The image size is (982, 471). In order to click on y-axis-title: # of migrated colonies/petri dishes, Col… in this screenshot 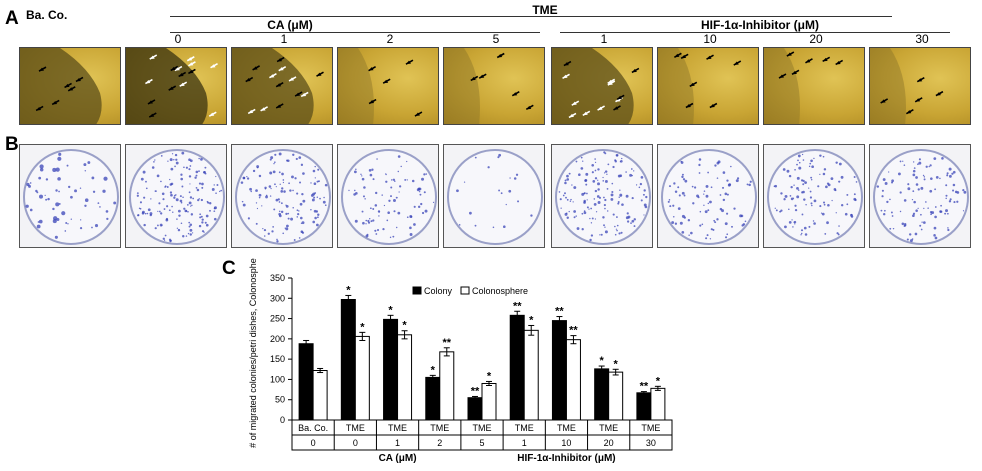, I will do `click(253, 353)`.